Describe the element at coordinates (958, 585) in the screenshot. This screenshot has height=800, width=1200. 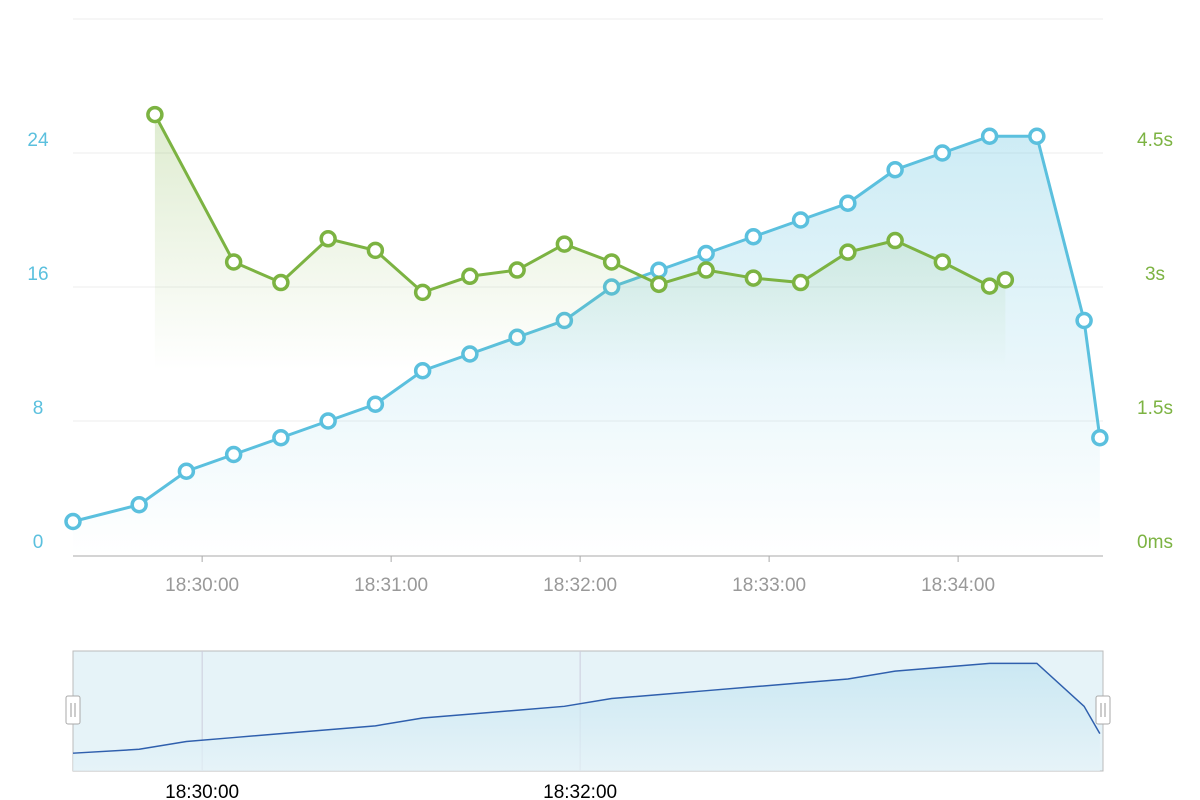
I see `x-tick-label: 18:34:00` at that location.